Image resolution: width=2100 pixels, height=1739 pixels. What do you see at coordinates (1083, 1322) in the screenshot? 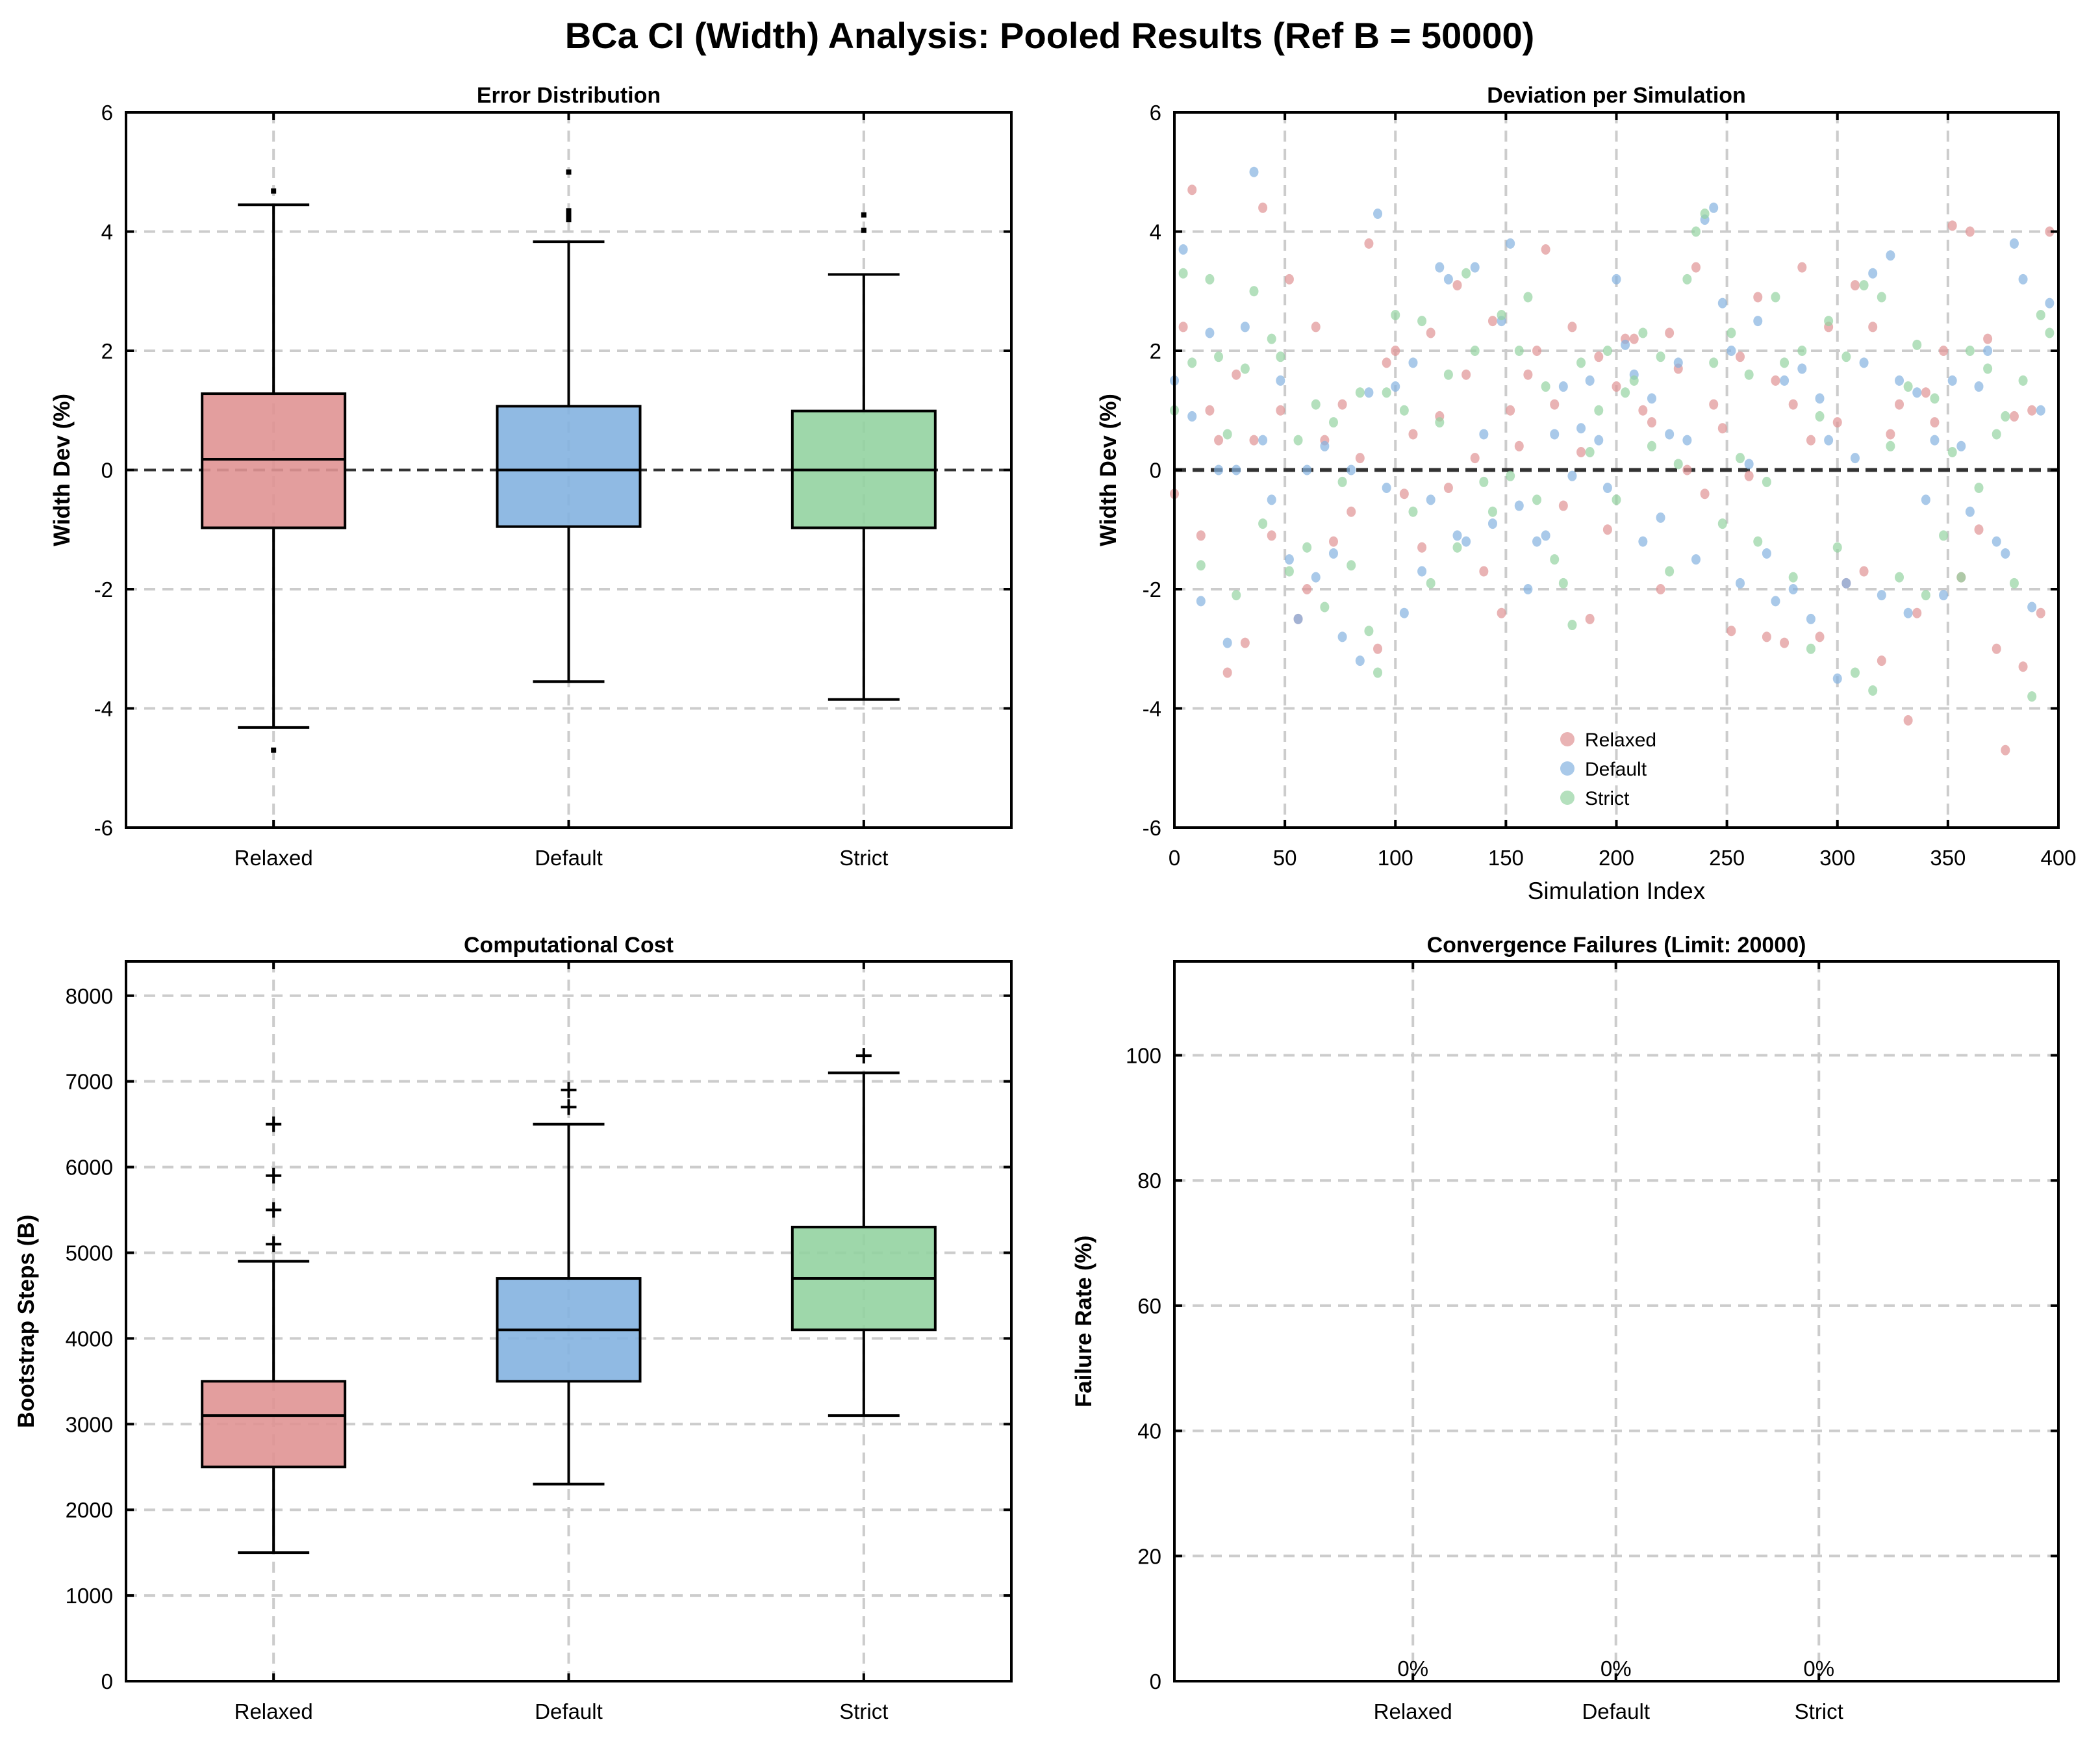
I see `y-axis-label: Failure Rate (%)` at bounding box center [1083, 1322].